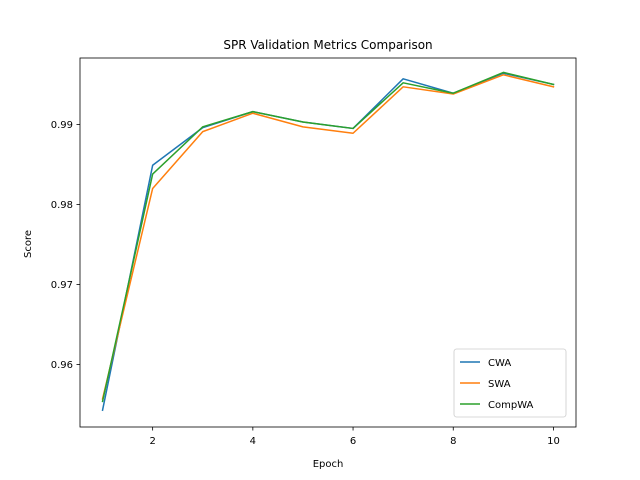 The height and width of the screenshot is (480, 640). I want to click on legend-label-compwa: CompWA, so click(511, 405).